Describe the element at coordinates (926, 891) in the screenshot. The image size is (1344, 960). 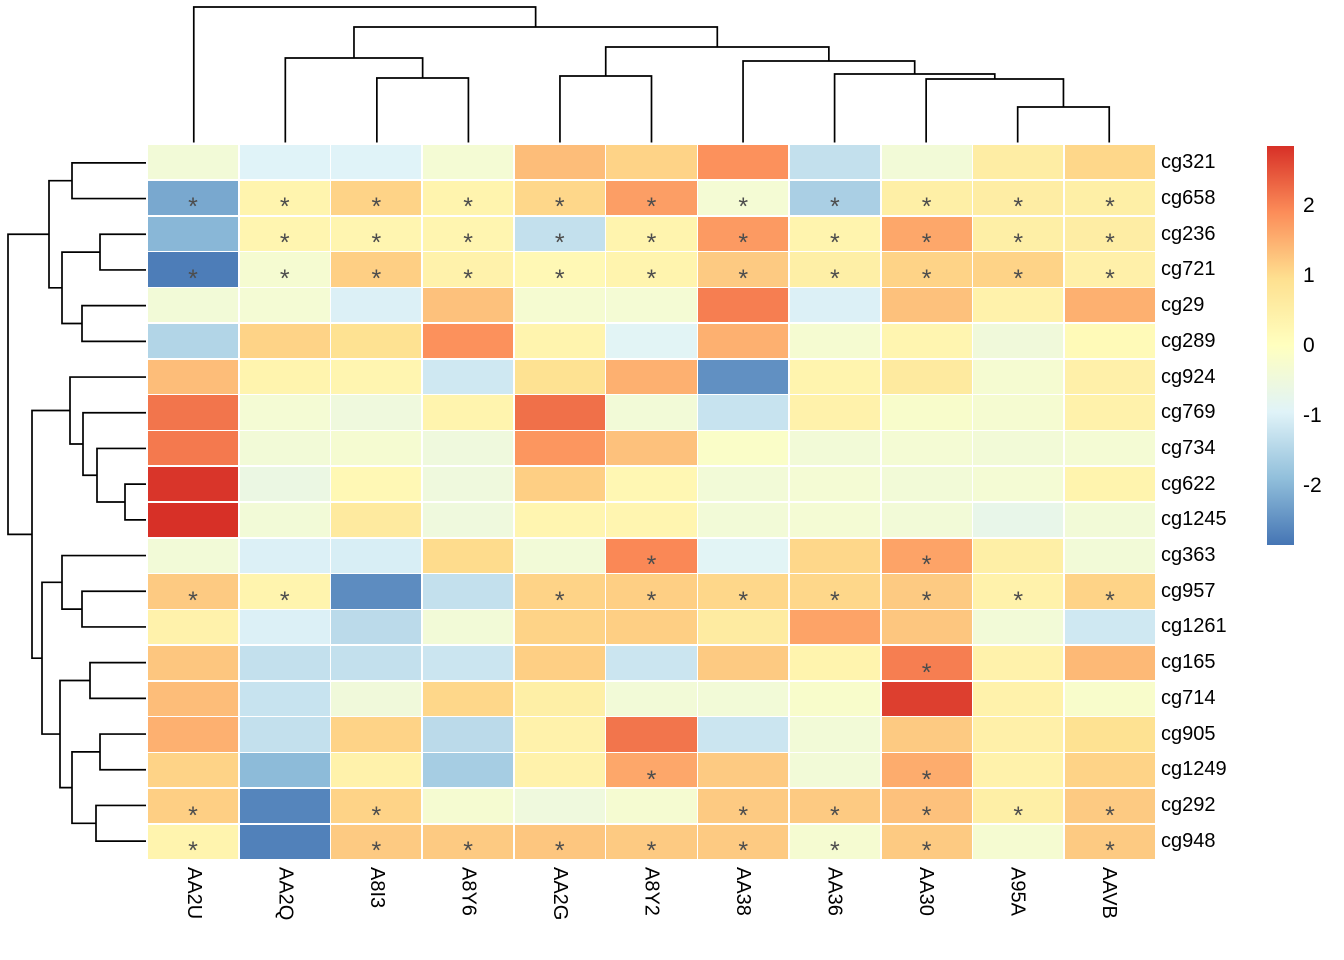
I see `column-label: AA30` at that location.